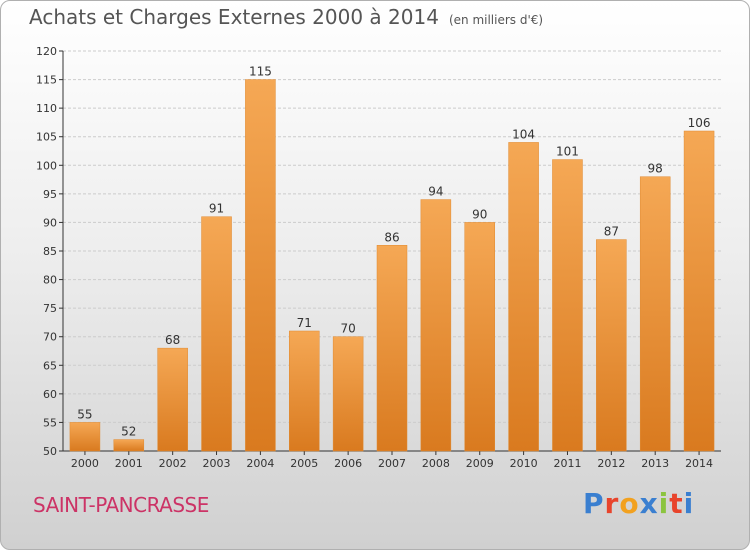  I want to click on x-tick-label: 2007, so click(392, 463).